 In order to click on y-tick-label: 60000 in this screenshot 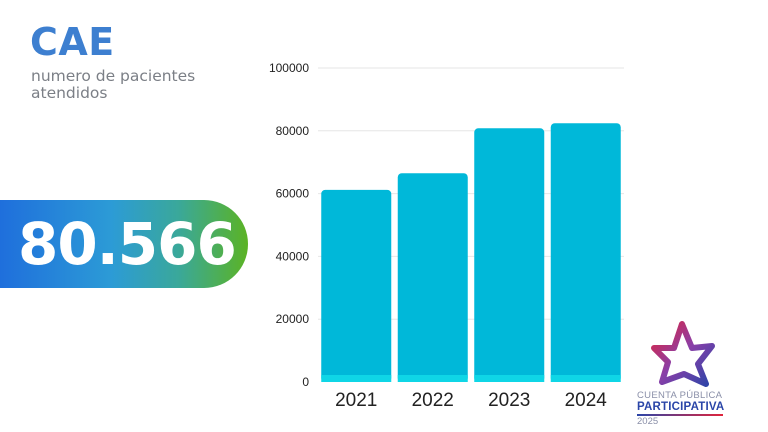, I will do `click(293, 194)`.